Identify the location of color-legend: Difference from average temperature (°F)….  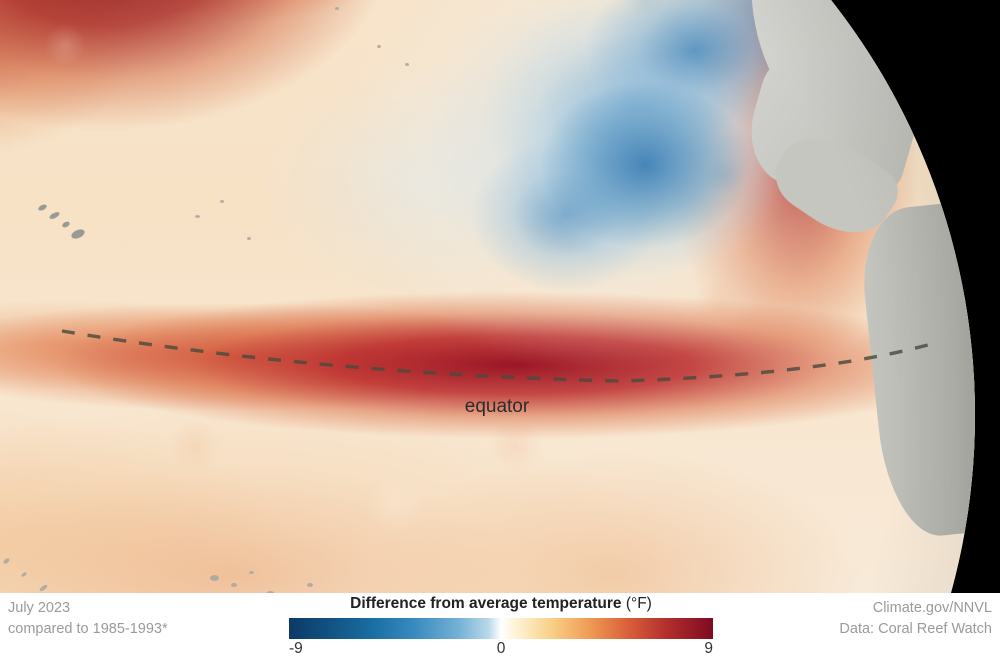
(501, 628).